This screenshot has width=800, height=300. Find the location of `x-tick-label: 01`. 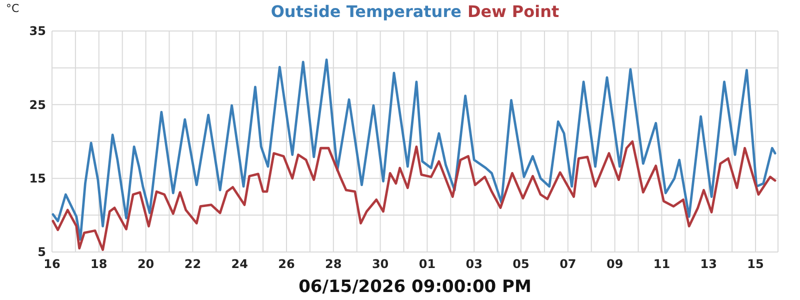

x-tick-label: 01 is located at coordinates (427, 264).